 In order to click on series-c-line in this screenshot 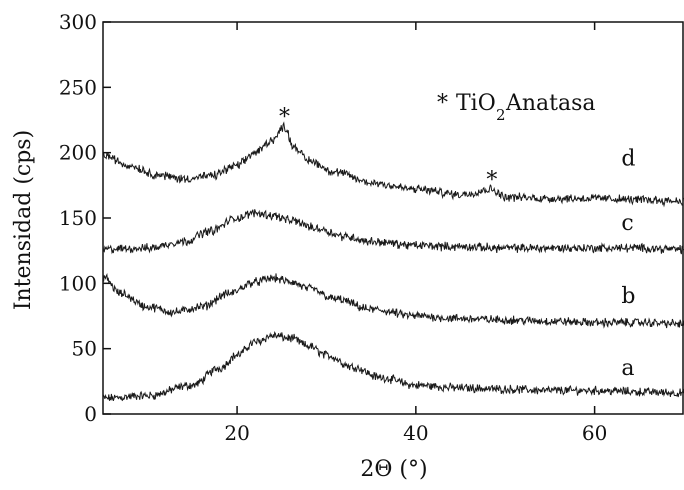, I will do `click(393, 232)`.